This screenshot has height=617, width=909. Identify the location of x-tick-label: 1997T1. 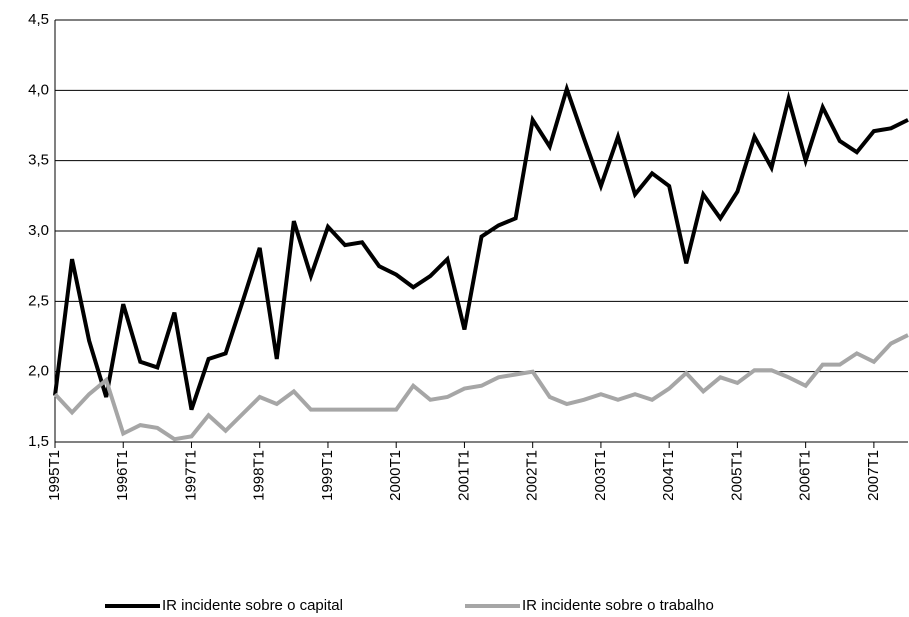
(190, 475).